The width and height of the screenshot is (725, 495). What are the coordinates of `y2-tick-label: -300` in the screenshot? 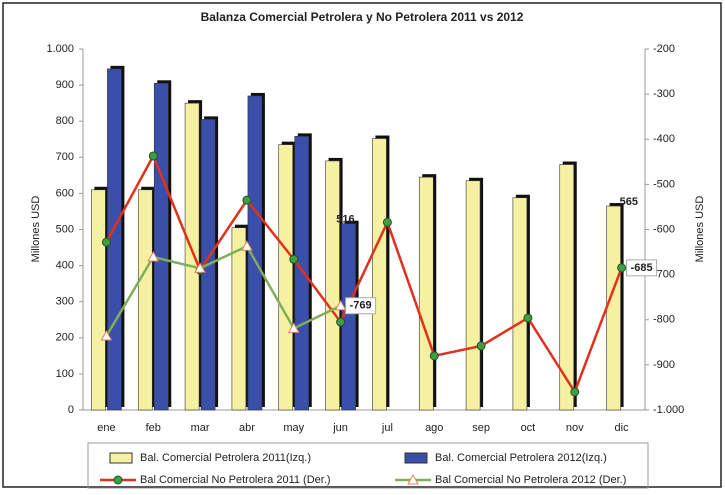 It's located at (664, 94).